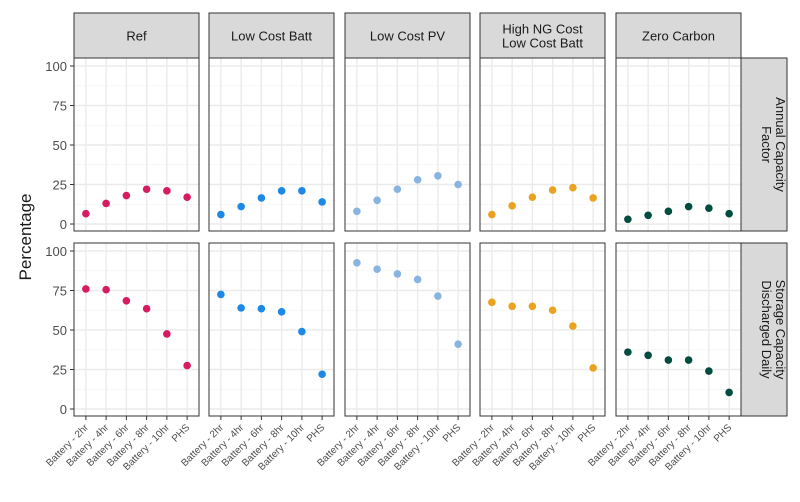  I want to click on facet-row-label: Annual Capacity, so click(780, 144).